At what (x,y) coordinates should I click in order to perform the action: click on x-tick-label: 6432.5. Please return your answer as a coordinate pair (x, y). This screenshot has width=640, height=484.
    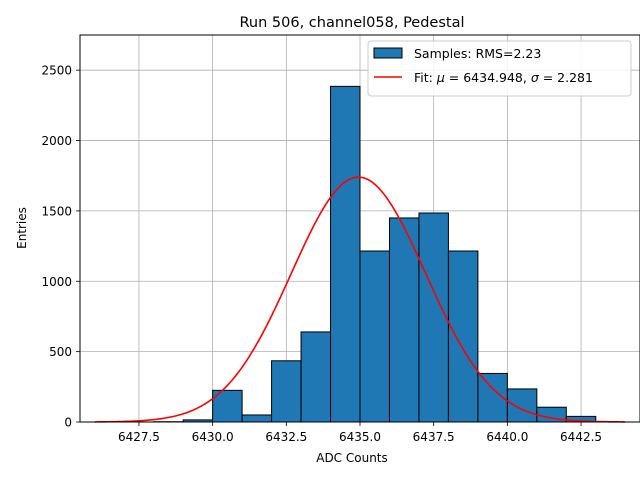
    Looking at the image, I should click on (286, 437).